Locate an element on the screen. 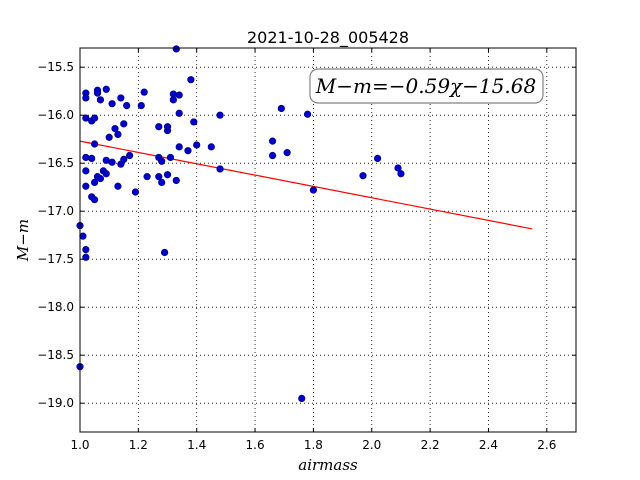 This screenshot has height=480, width=640. annotation-box is located at coordinates (426, 86).